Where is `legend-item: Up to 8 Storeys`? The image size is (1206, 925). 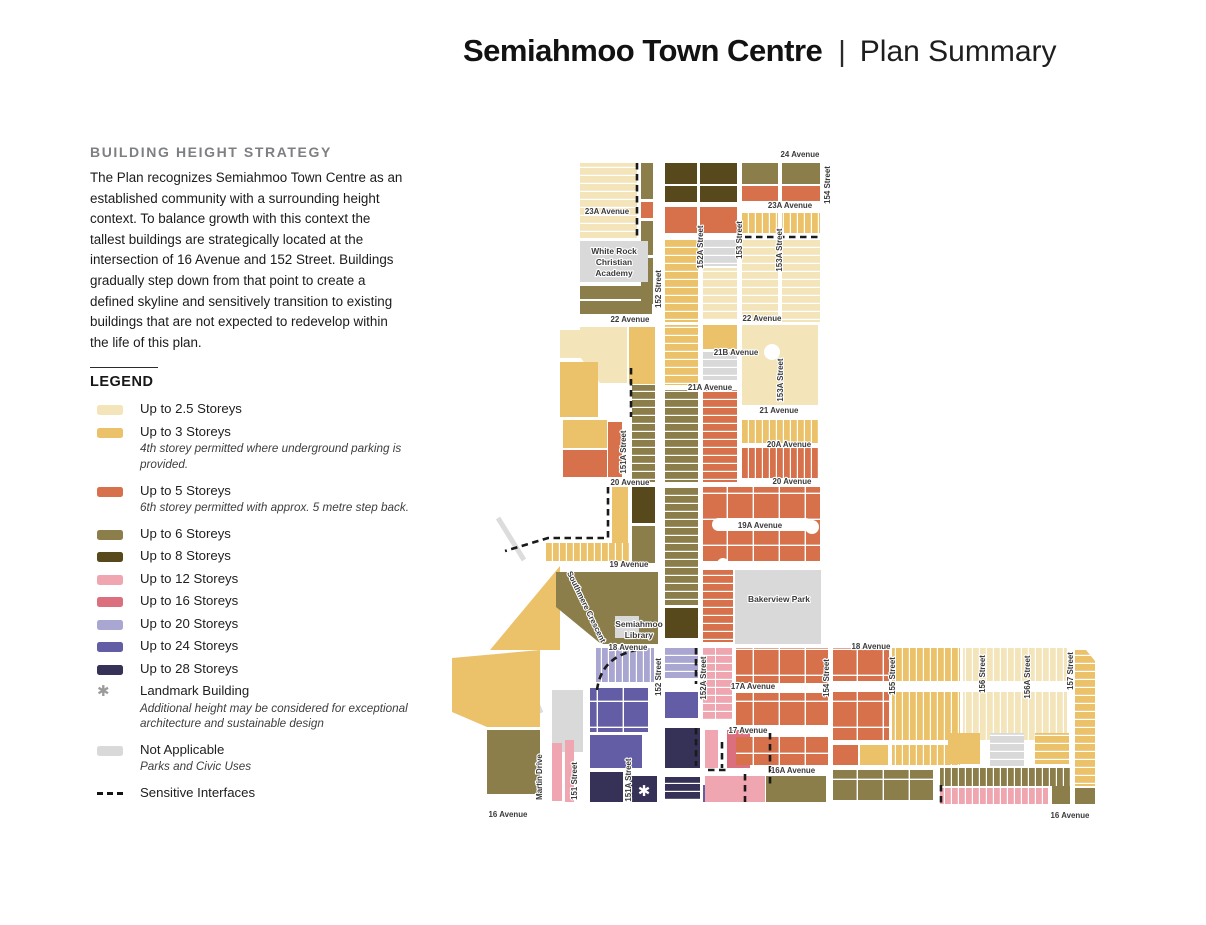 legend-item: Up to 8 Storeys is located at coordinates (251, 556).